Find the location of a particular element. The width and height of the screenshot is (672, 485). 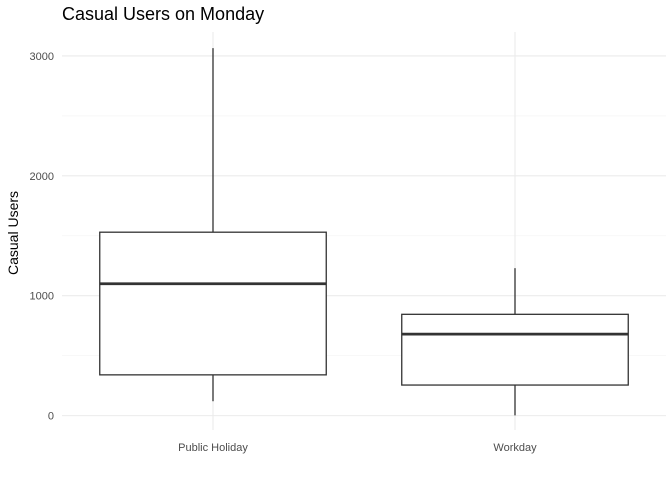

y-tick-label: 3000 is located at coordinates (42, 57).